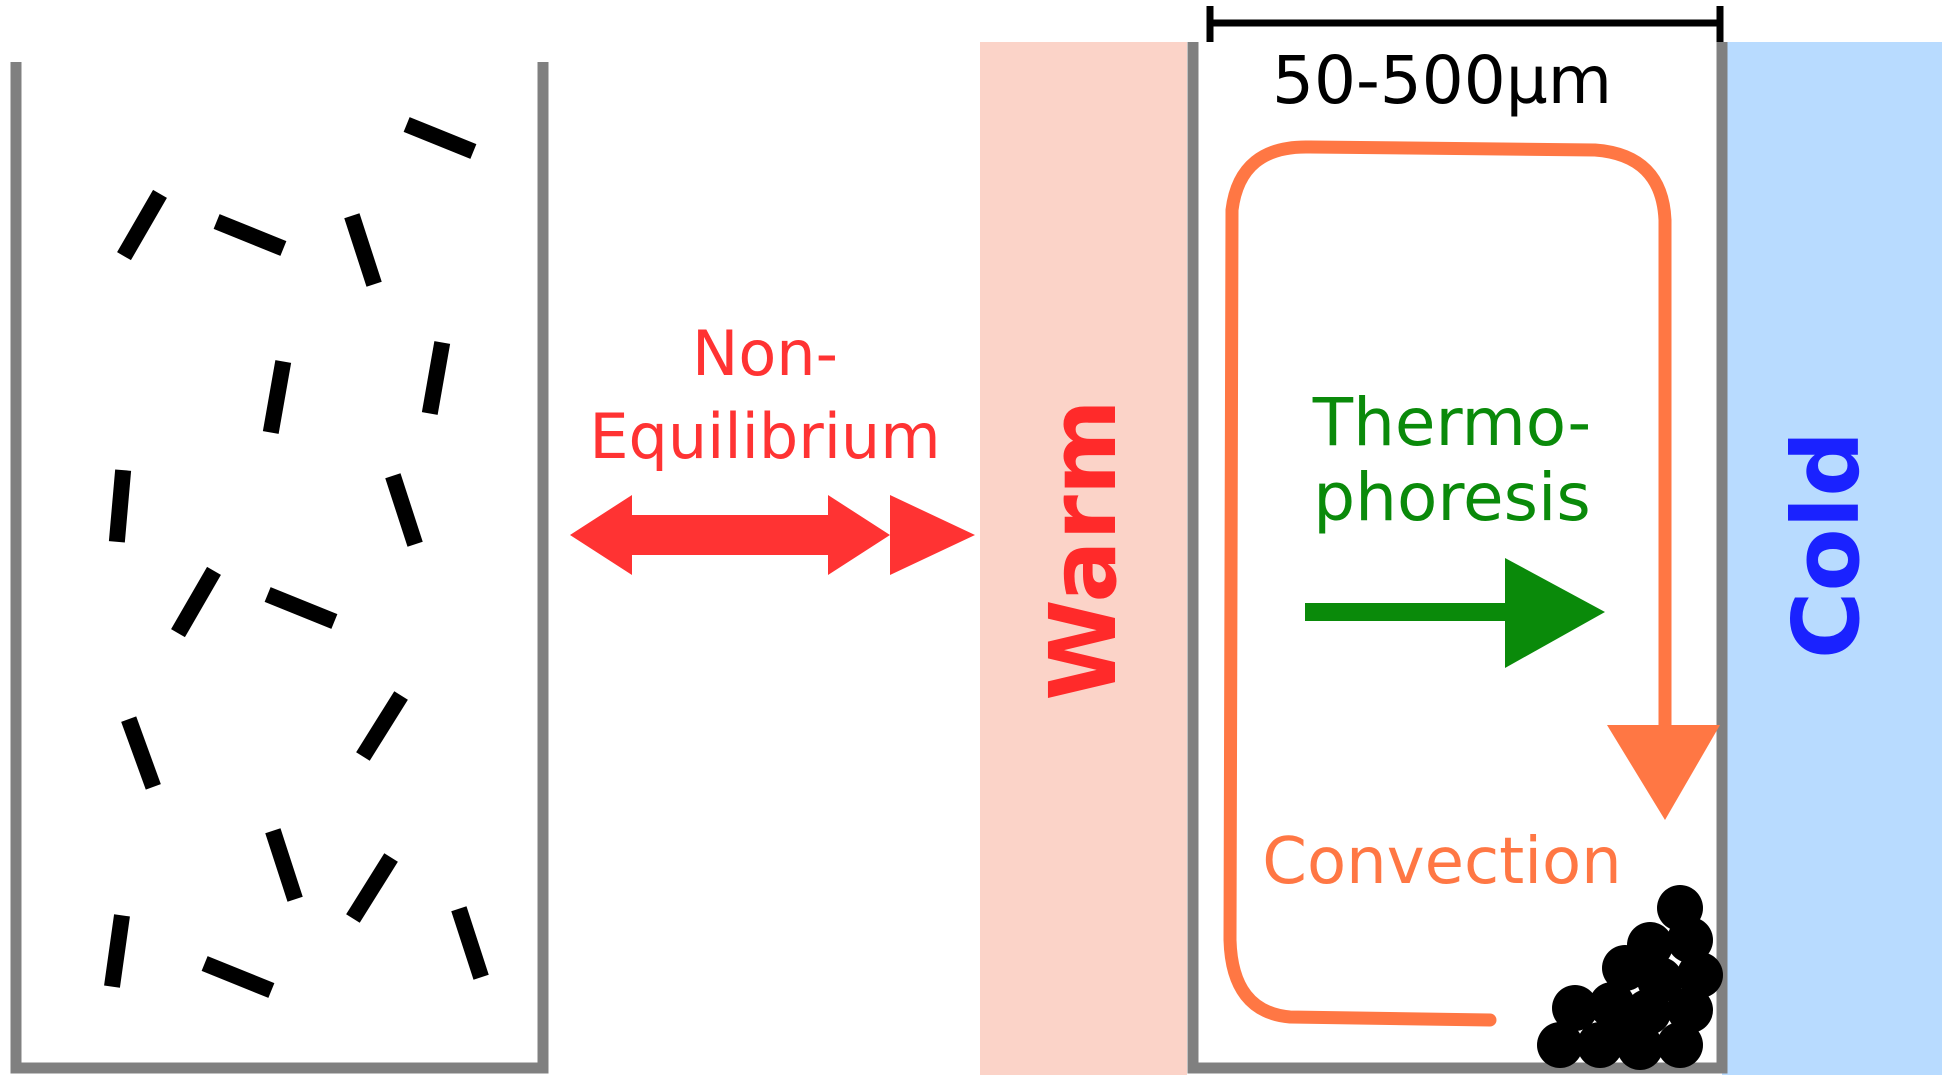 This screenshot has width=1942, height=1075. What do you see at coordinates (772, 535) in the screenshot?
I see `non-equilibrium-arrow` at bounding box center [772, 535].